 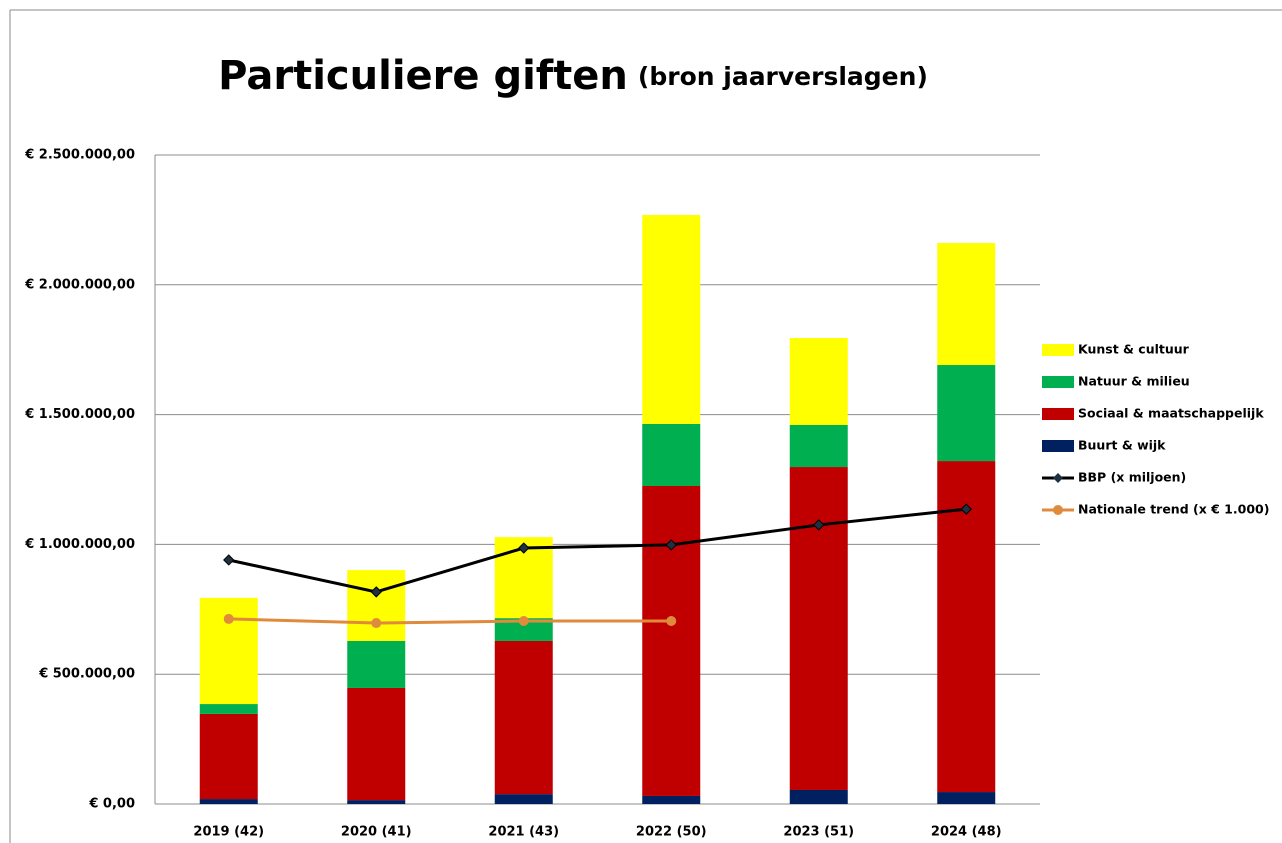 What do you see at coordinates (1132, 477) in the screenshot?
I see `legend-label: BBP (x miljoen)` at bounding box center [1132, 477].